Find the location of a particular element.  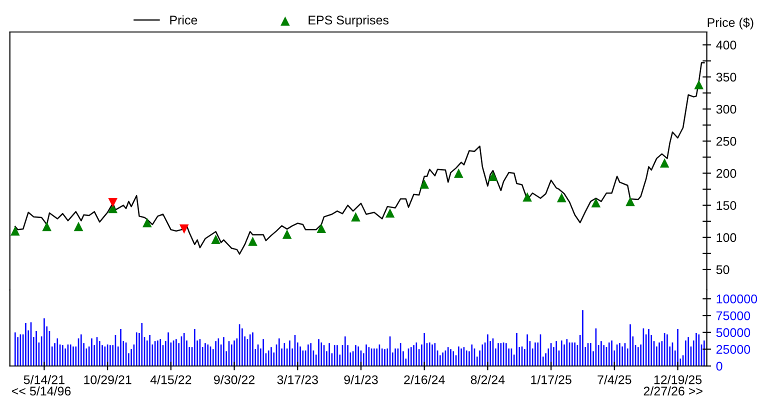

text: << 5/14/96 is located at coordinates (41, 391).